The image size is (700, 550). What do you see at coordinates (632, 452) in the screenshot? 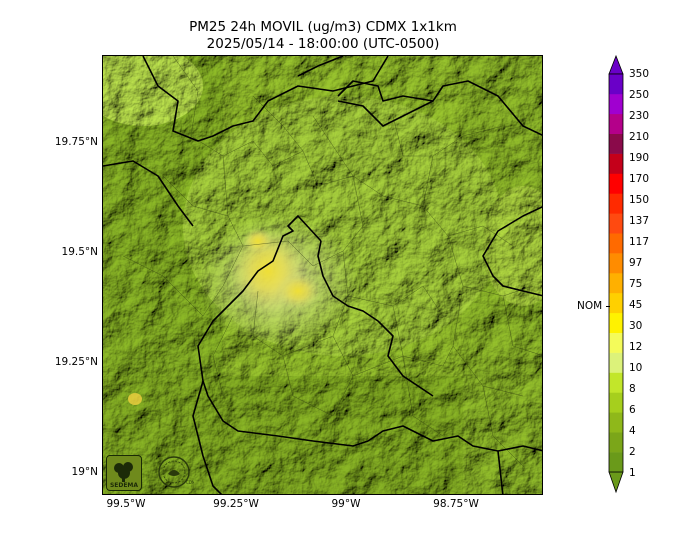
I see `colorbar-label: 2` at bounding box center [632, 452].